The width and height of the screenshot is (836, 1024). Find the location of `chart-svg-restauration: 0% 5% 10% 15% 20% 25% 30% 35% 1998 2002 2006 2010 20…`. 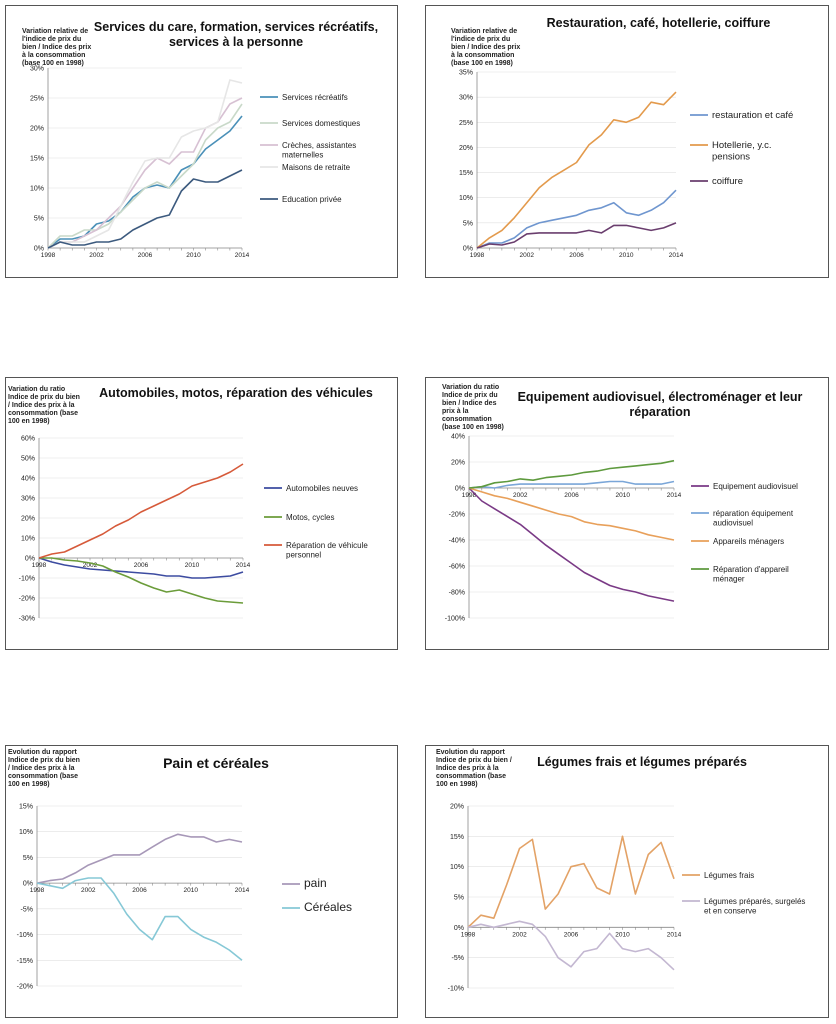

chart-svg-restauration: 0% 5% 10% 15% 20% 25% 30% 35% 1998 2002 2006 2010 20… is located at coordinates (626, 165).